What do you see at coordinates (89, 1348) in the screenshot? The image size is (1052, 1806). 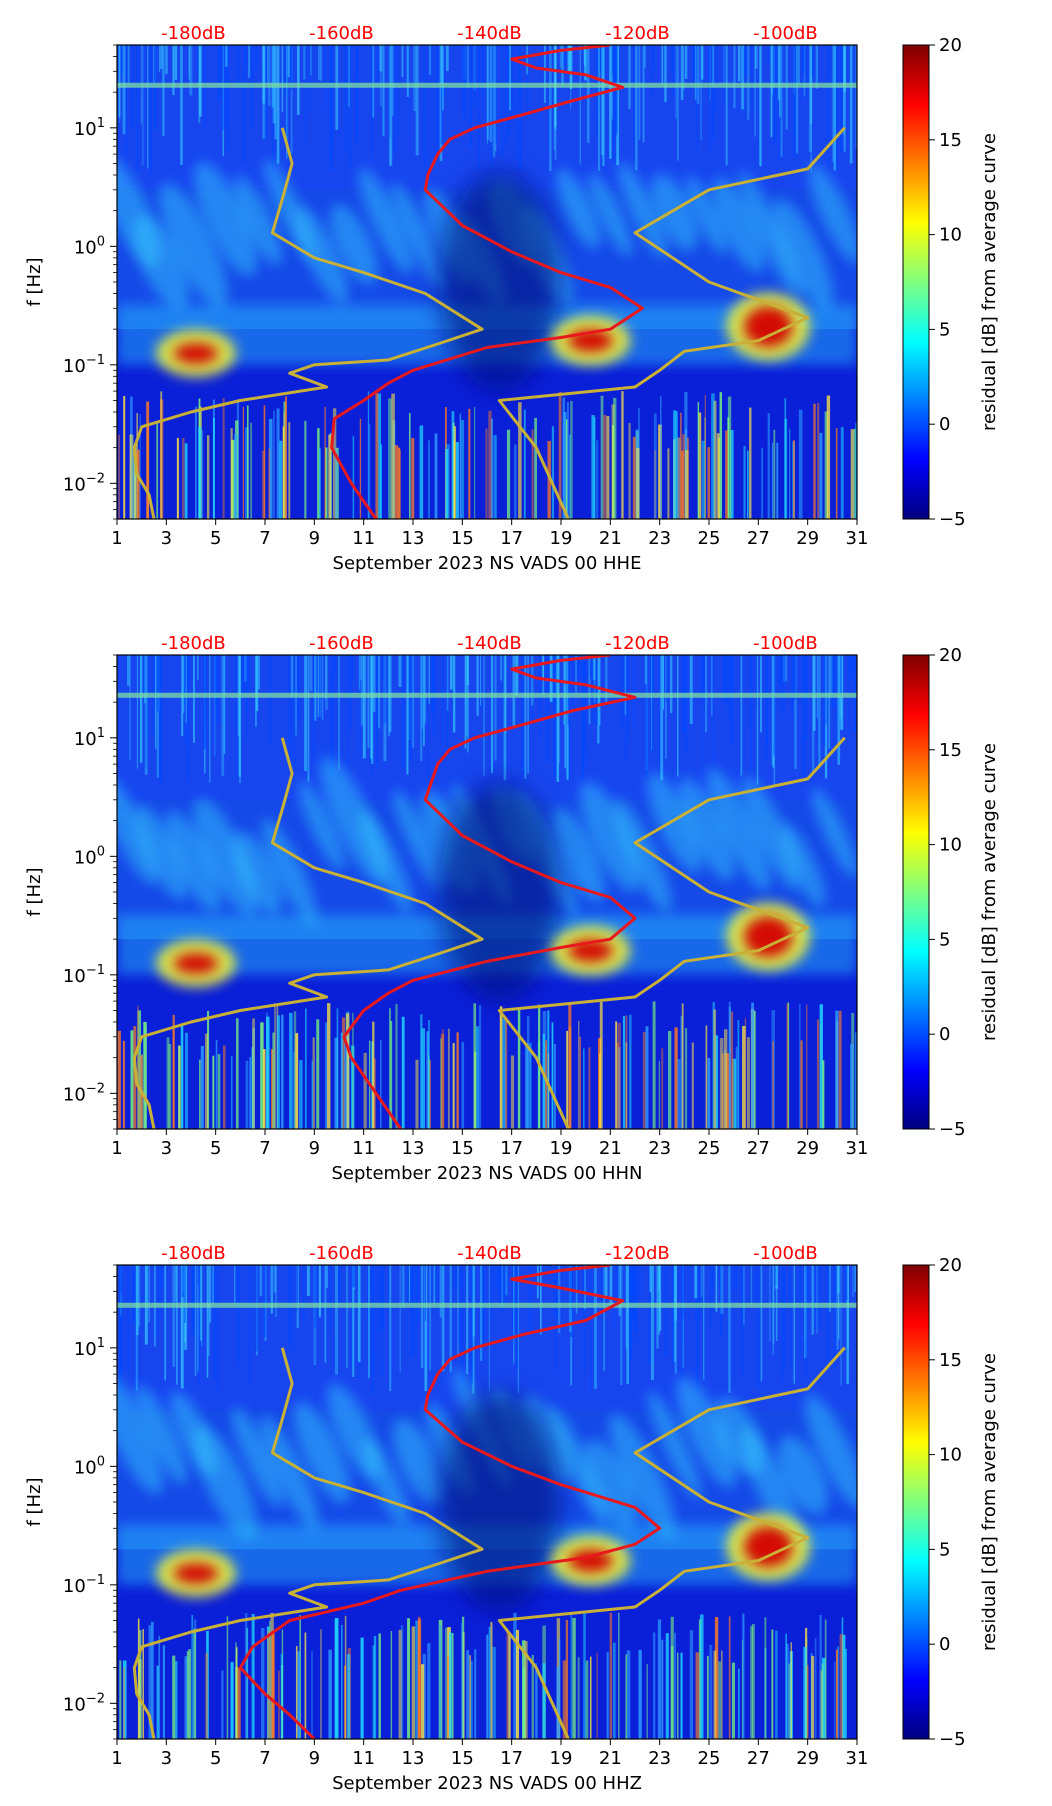 I see `y-tick-label: 101` at bounding box center [89, 1348].